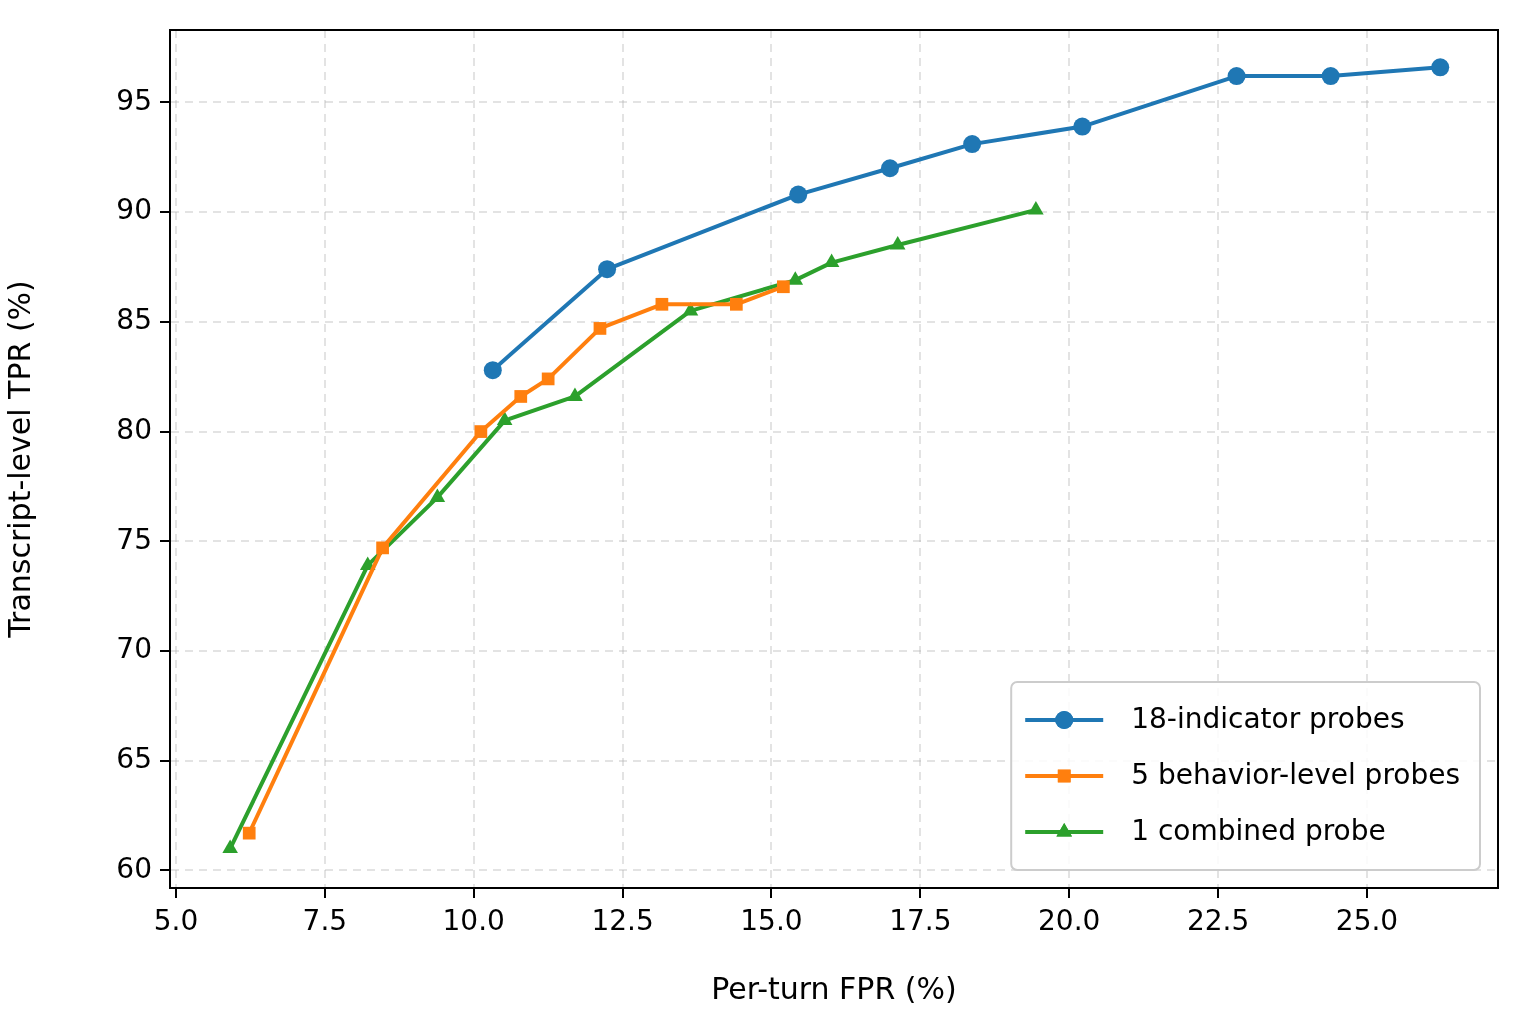  Describe the element at coordinates (134, 320) in the screenshot. I see `y-tick-label: 85` at that location.